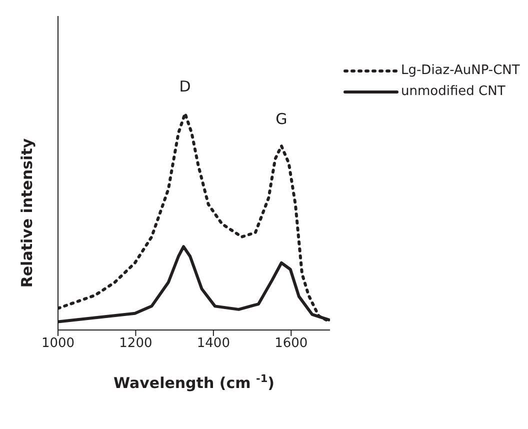 The height and width of the screenshot is (429, 528). Describe the element at coordinates (291, 344) in the screenshot. I see `x-tick-label: 1600` at that location.